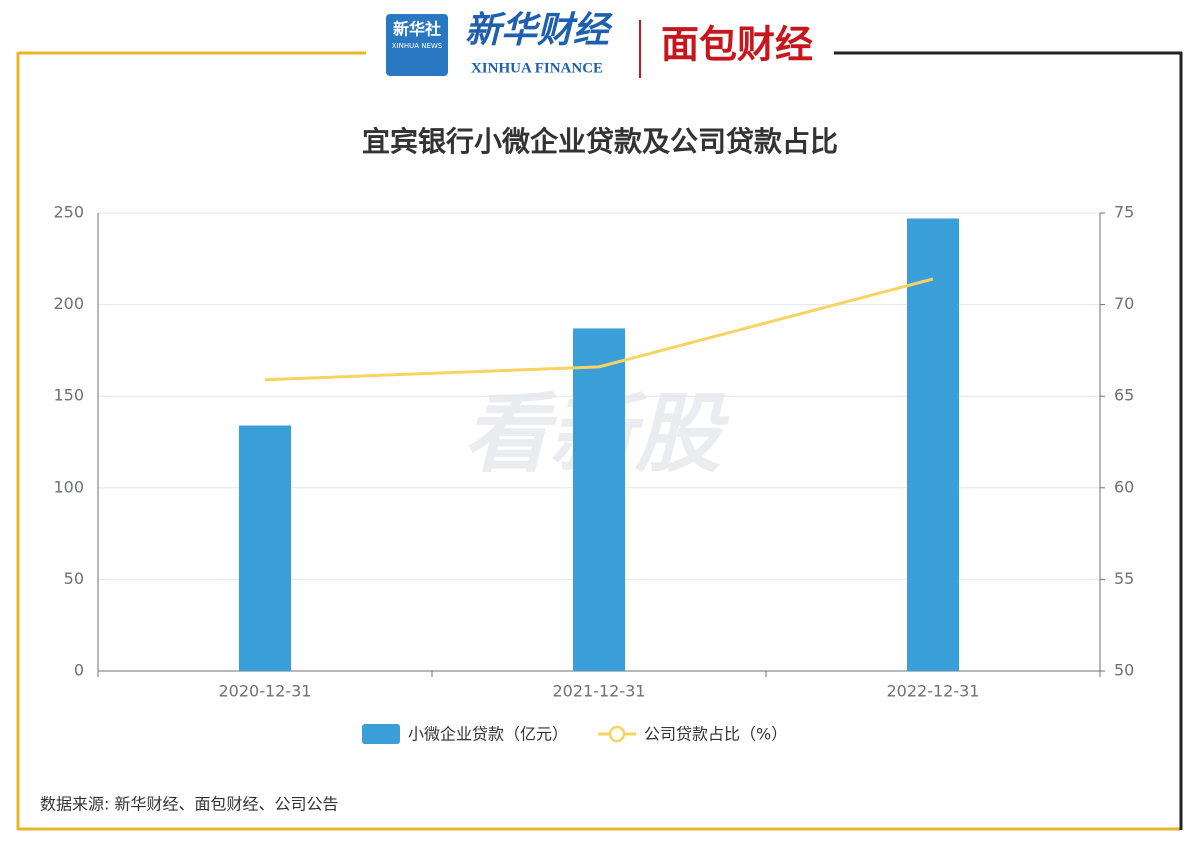  I want to click on x-tick-label: 2020-12-31, so click(265, 691).